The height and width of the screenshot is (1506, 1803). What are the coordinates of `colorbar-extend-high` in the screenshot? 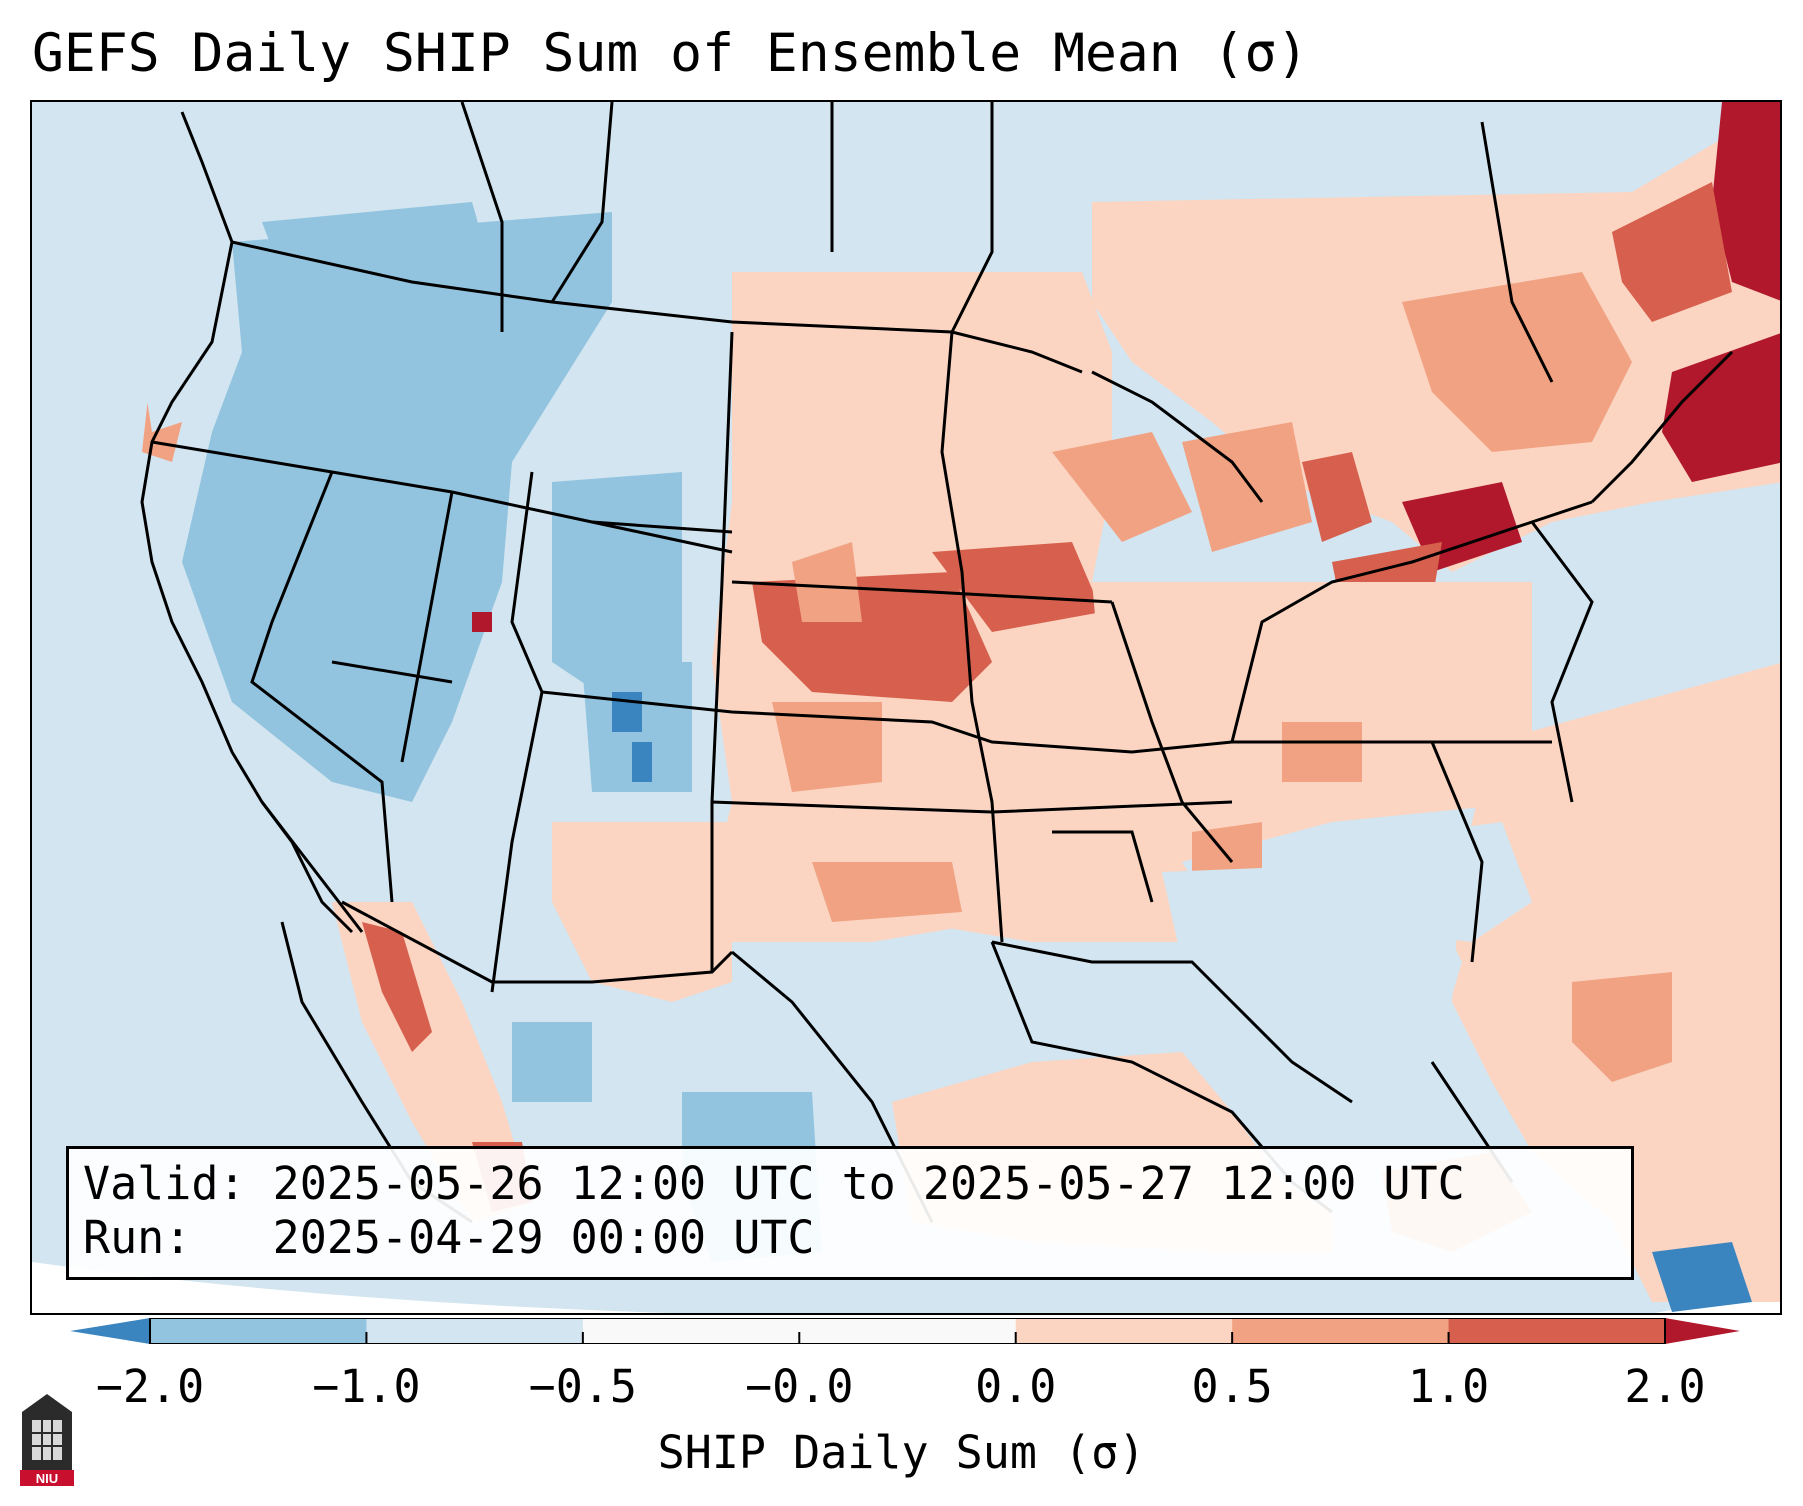 It's located at (1702, 1331).